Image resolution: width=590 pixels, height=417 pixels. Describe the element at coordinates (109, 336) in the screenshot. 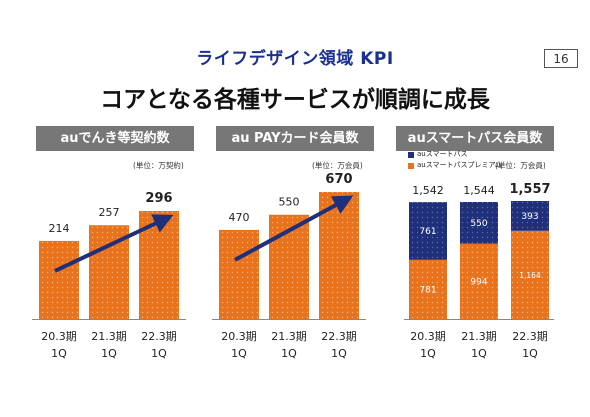

I see `panel1-tick-label: 21.3期` at that location.